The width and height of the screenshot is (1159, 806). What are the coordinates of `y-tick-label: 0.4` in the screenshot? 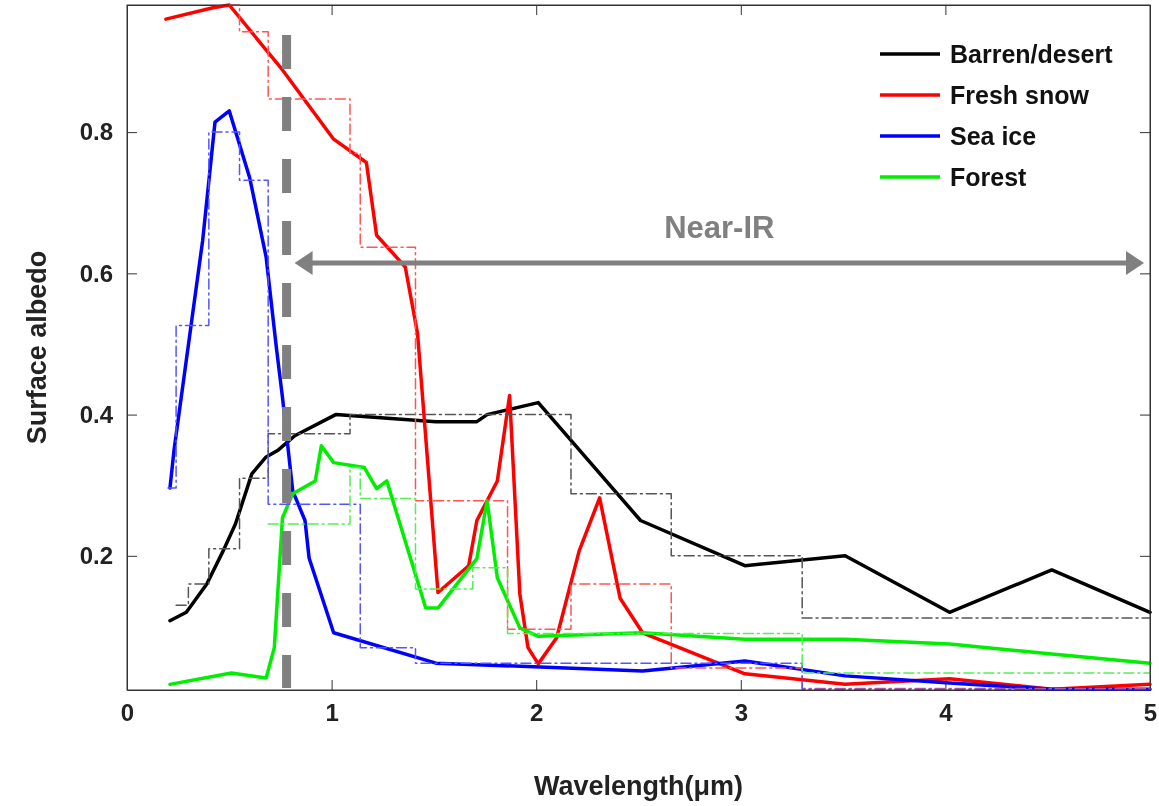 It's located at (96, 414).